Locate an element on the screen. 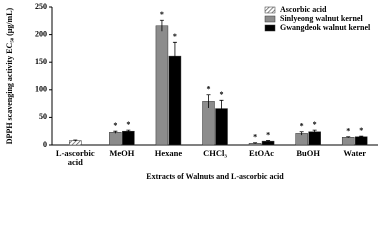  x-axis-label: Extracts of Walnuts and L-ascorbic acid is located at coordinates (215, 176).